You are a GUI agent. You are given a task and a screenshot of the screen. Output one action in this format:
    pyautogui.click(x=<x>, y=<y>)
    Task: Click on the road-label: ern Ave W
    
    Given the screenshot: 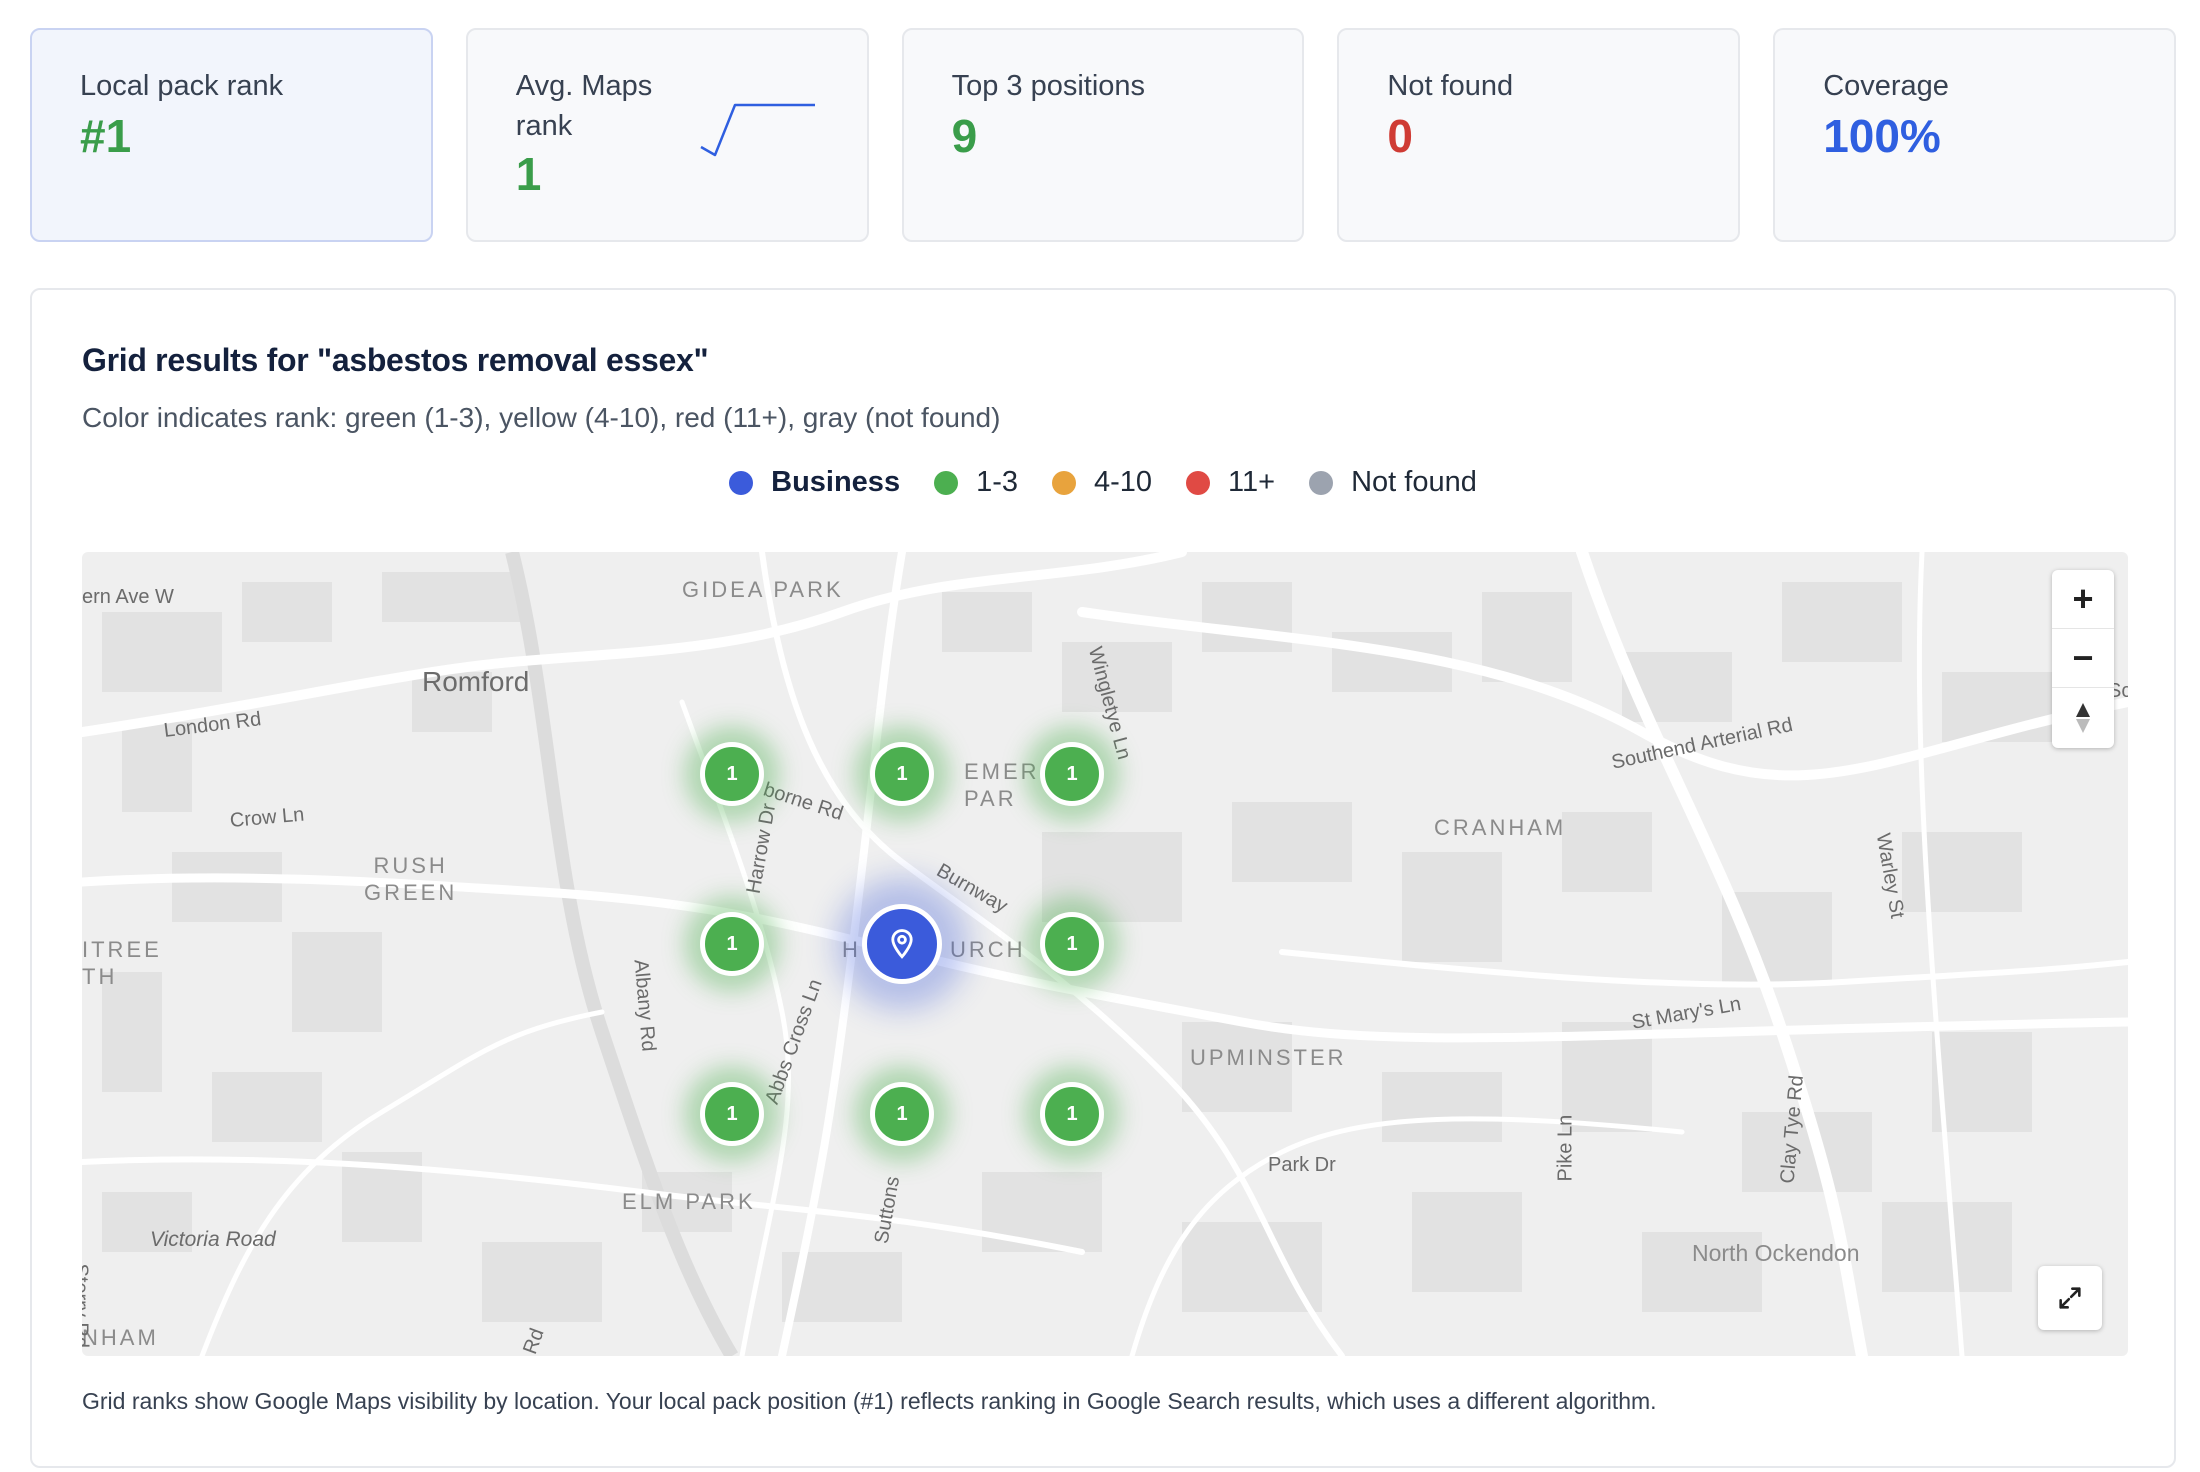 What is the action you would take?
    pyautogui.click(x=128, y=597)
    